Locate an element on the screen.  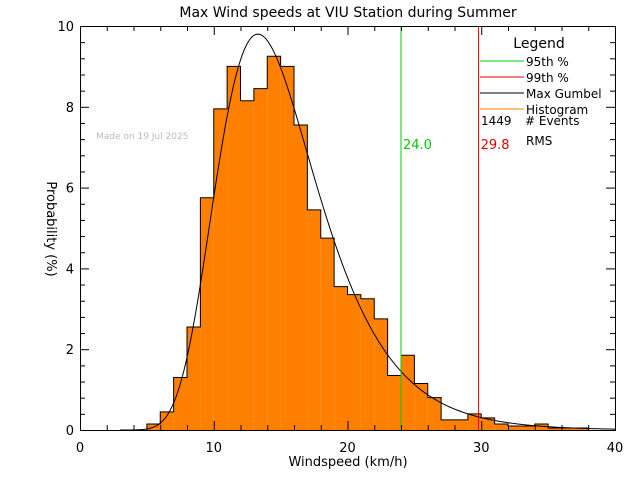
y-axis-label: Probability (%) is located at coordinates (50, 228).